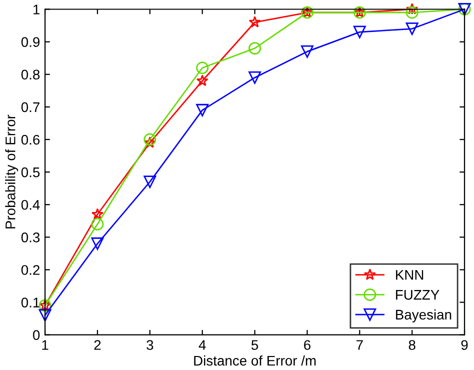 The height and width of the screenshot is (370, 474). Describe the element at coordinates (36, 335) in the screenshot. I see `y-tick-label: 0` at that location.